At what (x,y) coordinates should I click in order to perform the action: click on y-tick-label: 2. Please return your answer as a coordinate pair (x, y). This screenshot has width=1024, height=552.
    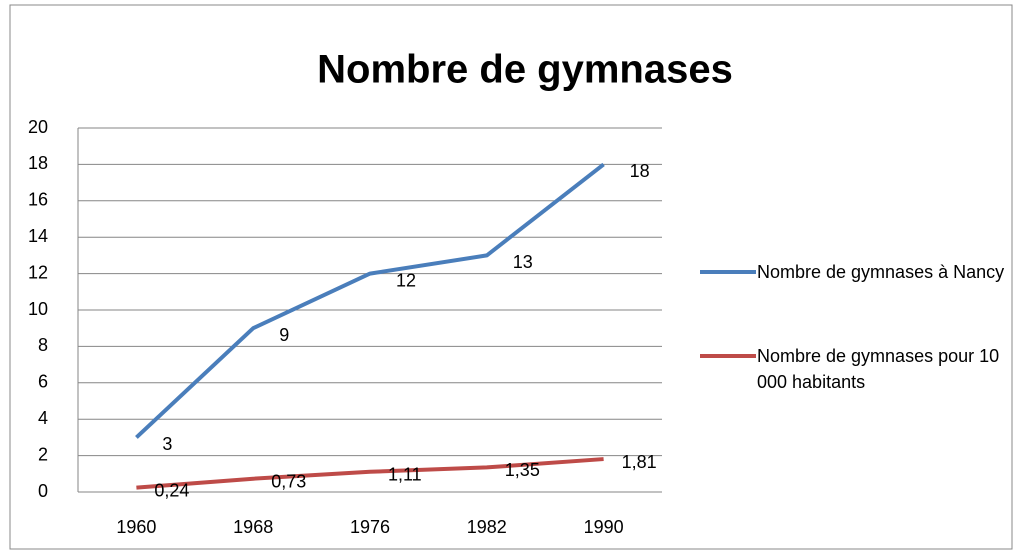
    Looking at the image, I should click on (43, 454).